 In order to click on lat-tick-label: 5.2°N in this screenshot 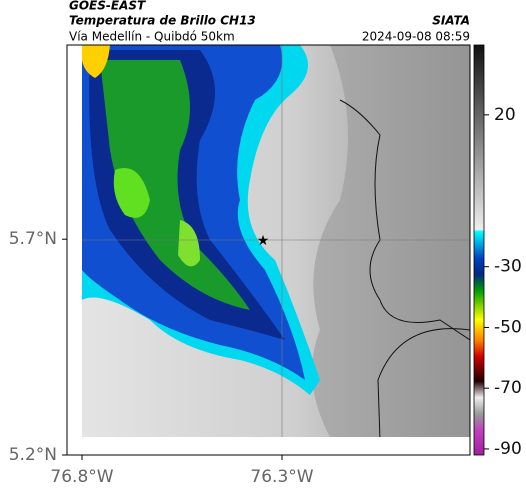, I will do `click(33, 455)`.